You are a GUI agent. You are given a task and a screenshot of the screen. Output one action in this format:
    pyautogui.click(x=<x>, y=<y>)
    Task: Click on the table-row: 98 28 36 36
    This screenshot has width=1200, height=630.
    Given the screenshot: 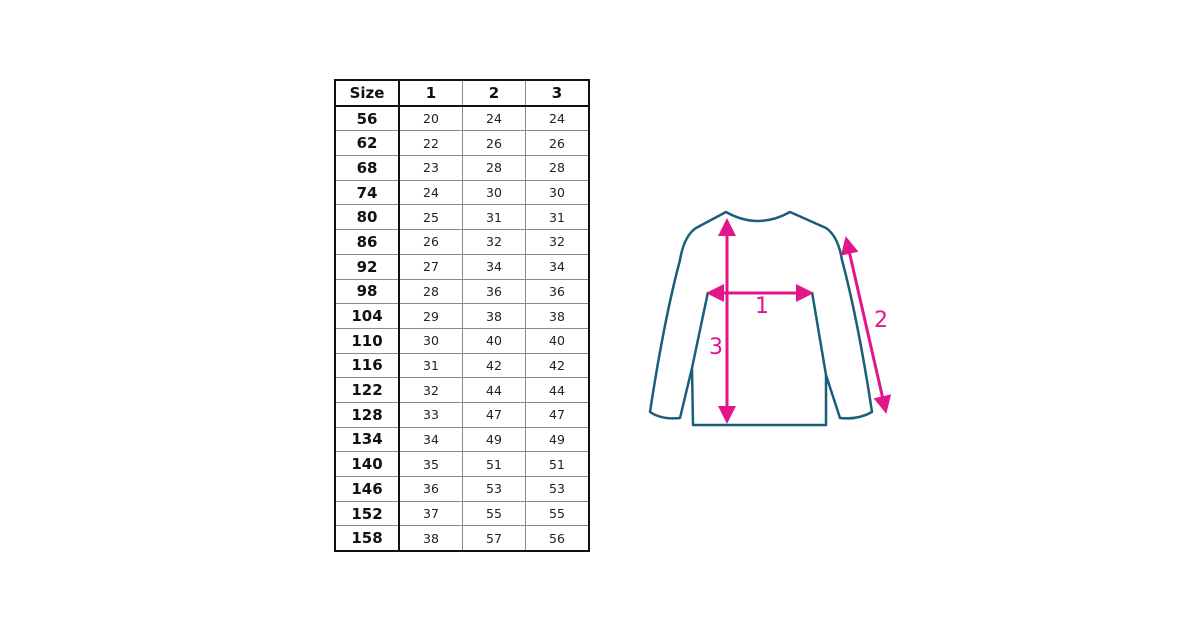 What is the action you would take?
    pyautogui.click(x=462, y=291)
    